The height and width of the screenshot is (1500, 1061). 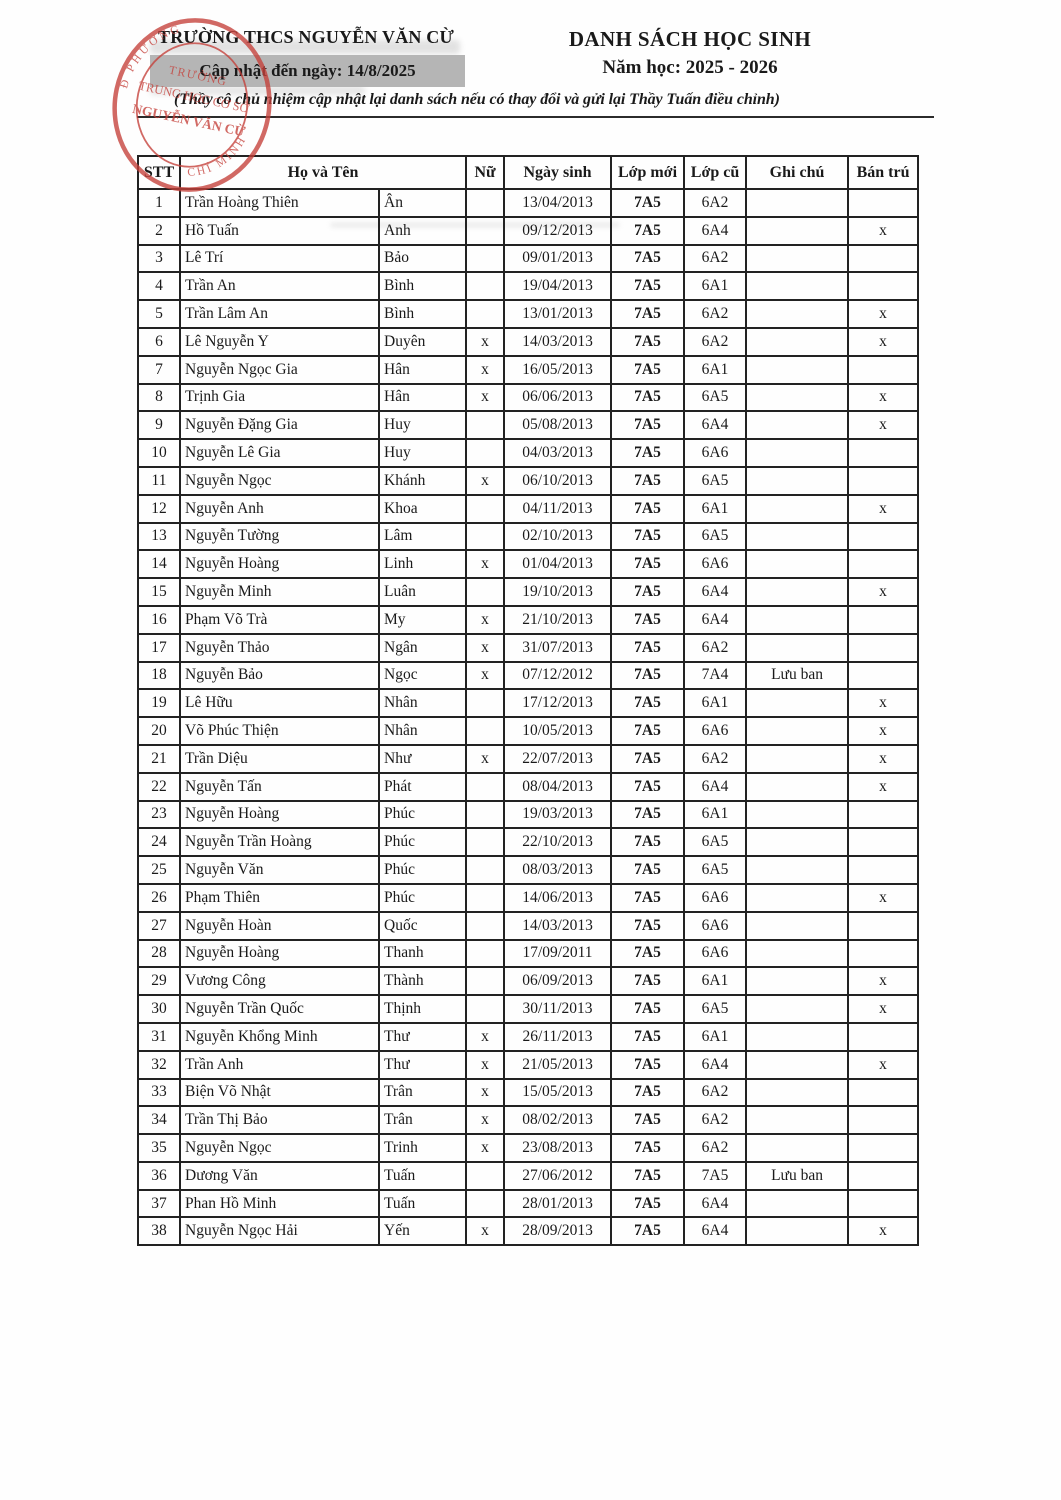 I want to click on cell-given-name: Tuấn, so click(x=422, y=1203).